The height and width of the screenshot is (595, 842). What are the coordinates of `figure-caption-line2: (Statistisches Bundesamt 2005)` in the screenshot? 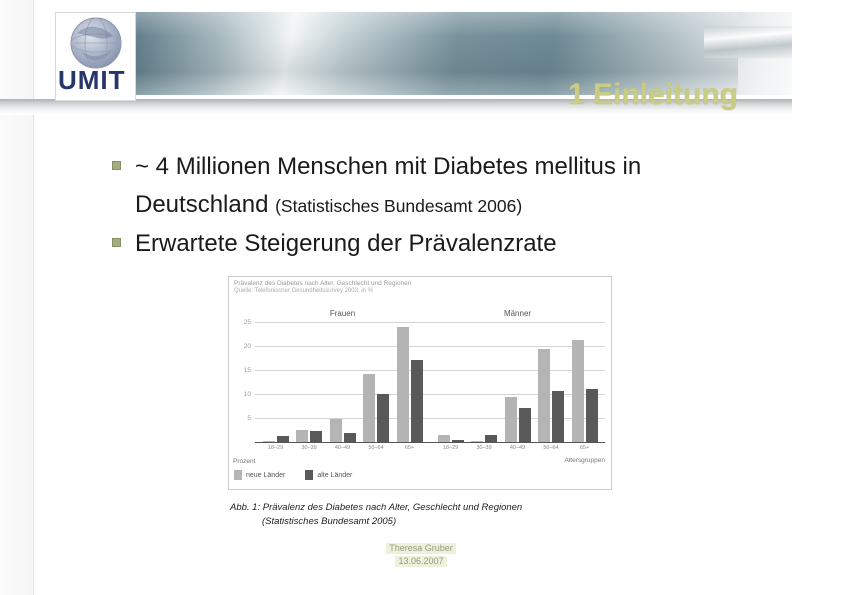 It's located at (329, 521).